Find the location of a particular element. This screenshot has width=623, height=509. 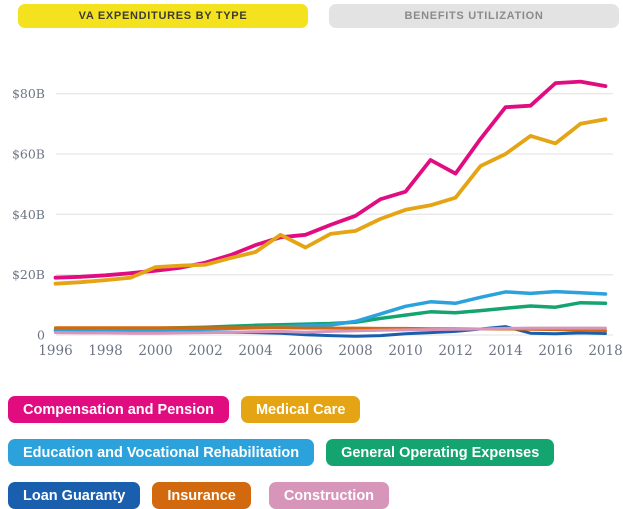

legend-row-3: Loan Guaranty Insurance Construction is located at coordinates (313, 495).